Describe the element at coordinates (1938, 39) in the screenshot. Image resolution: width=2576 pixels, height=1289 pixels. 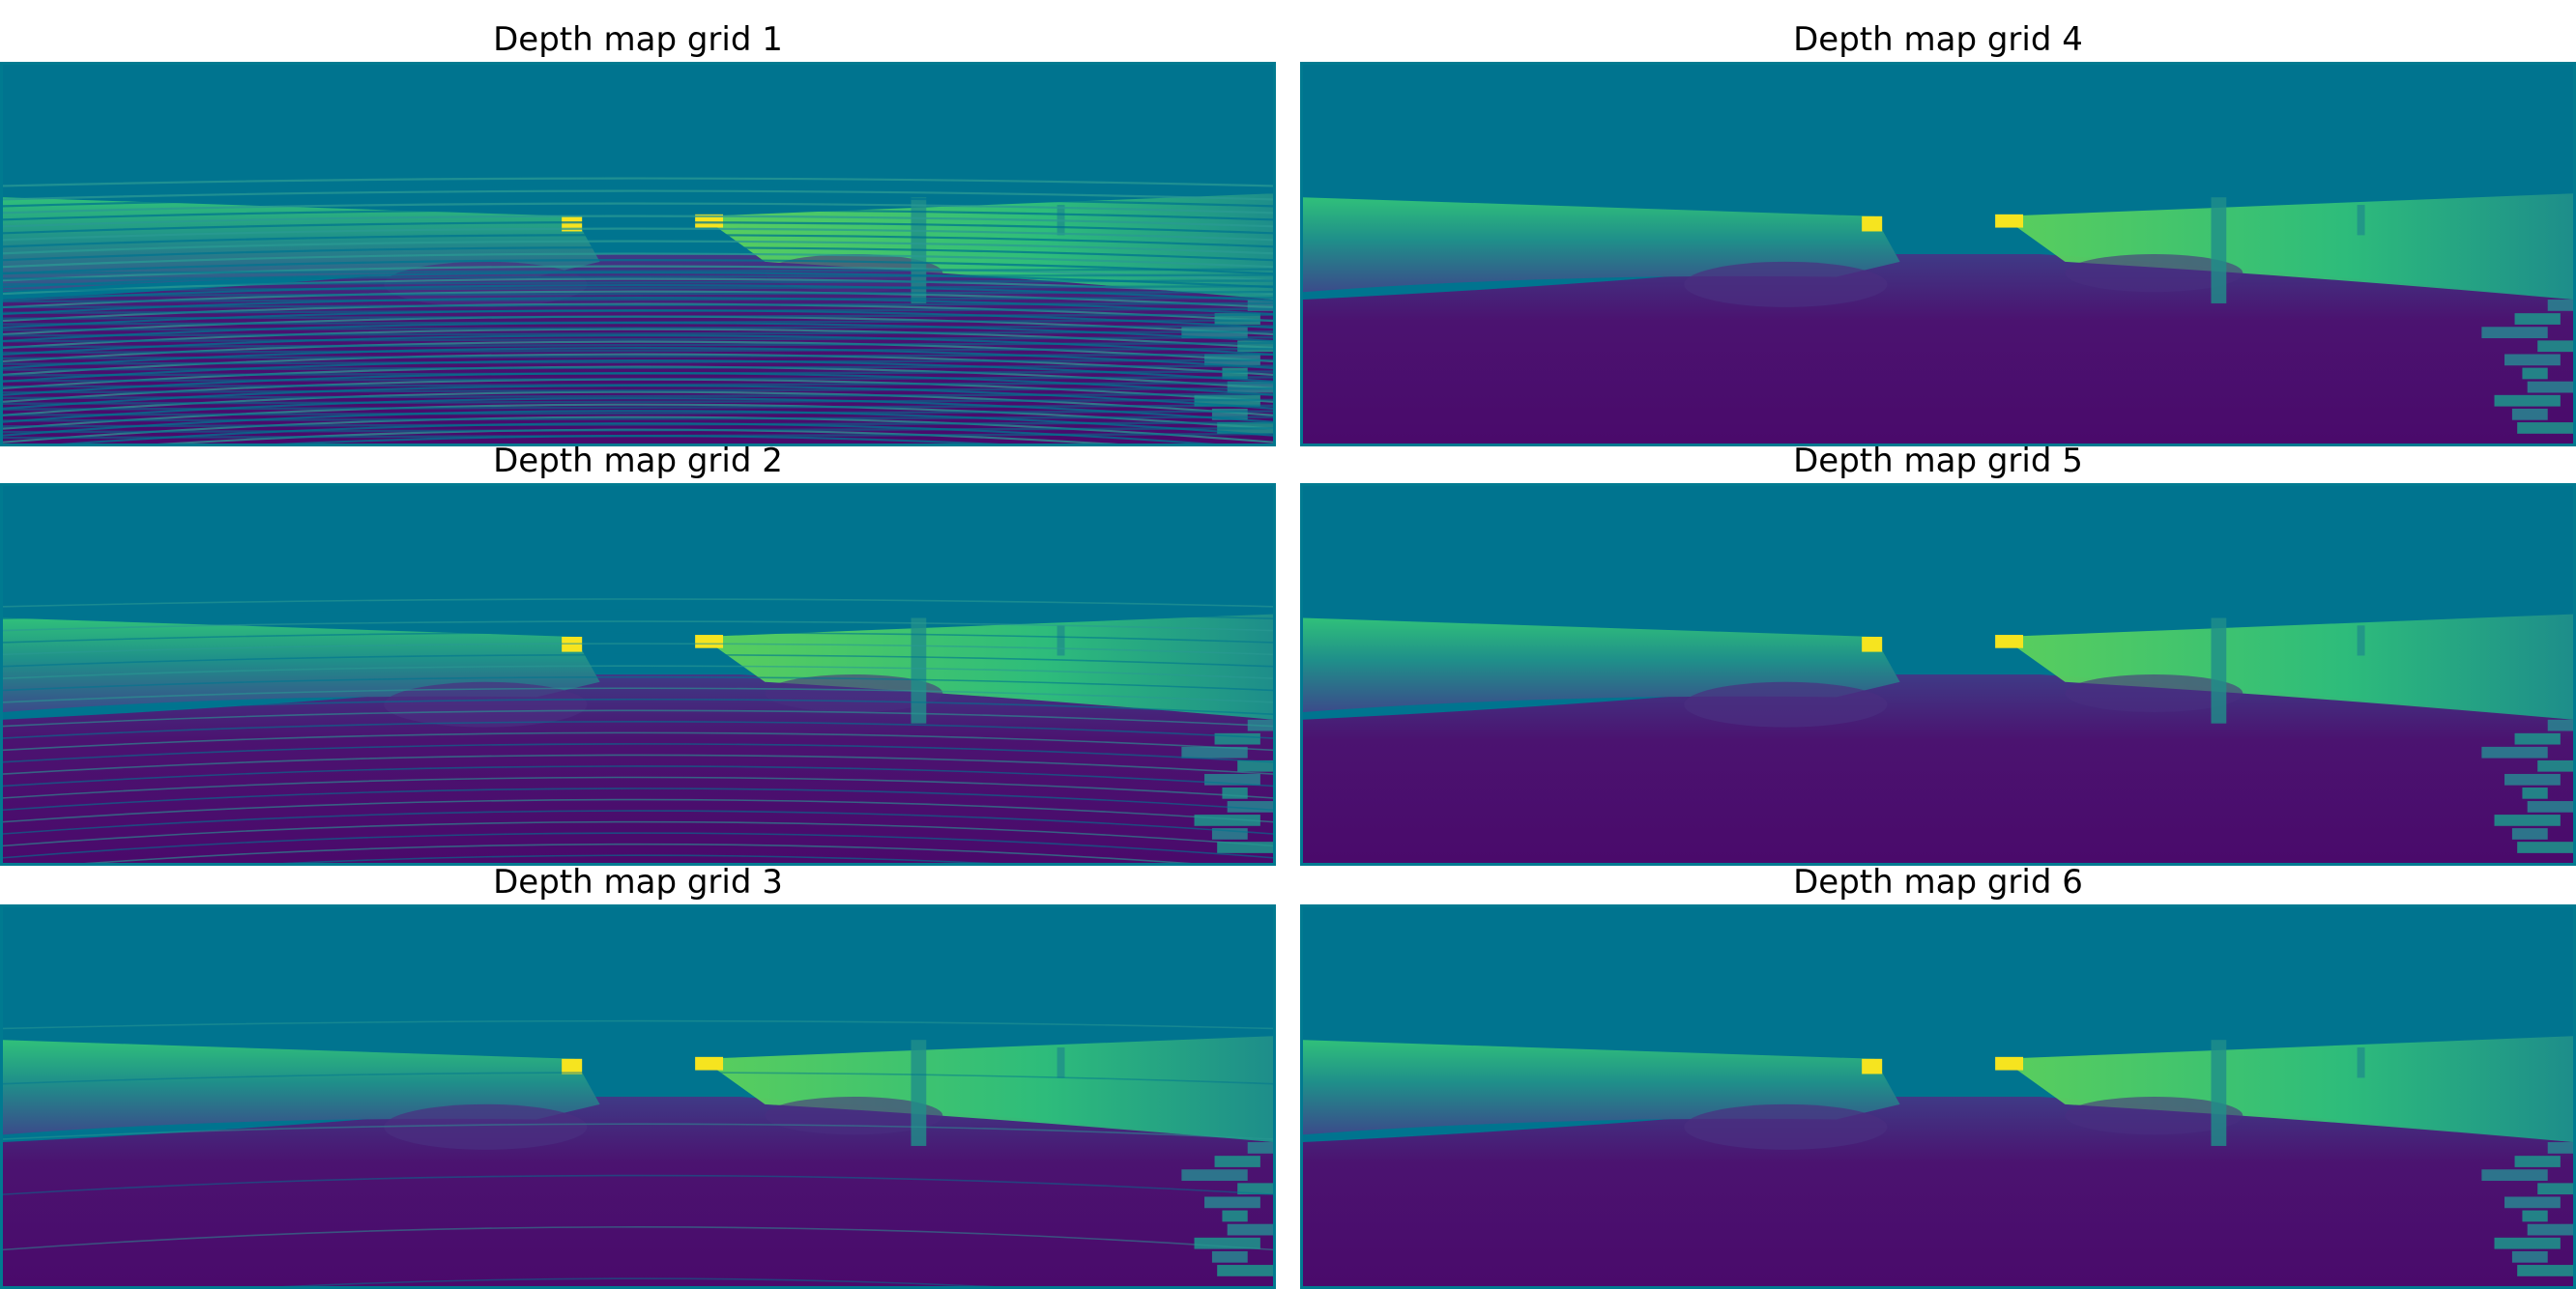
I see `panel-title: Depth map grid 4` at that location.